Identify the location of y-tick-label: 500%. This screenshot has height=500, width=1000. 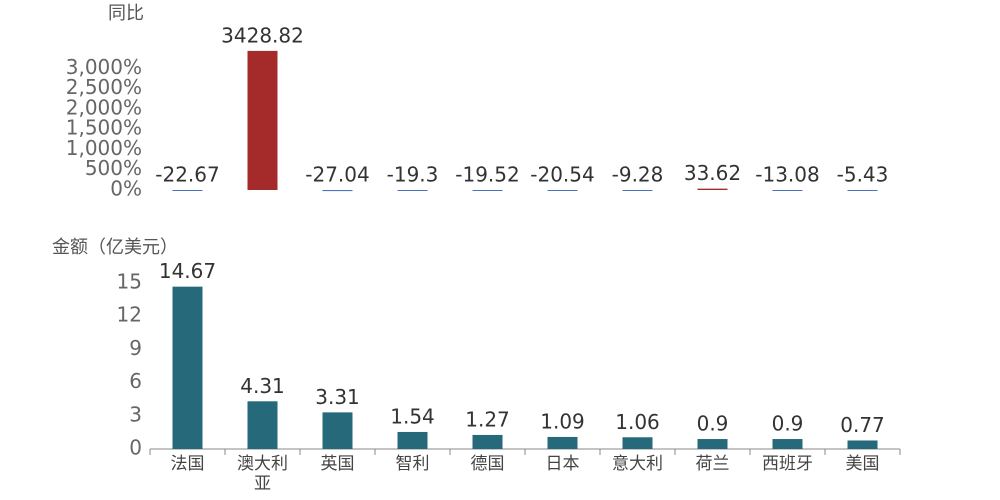
(113, 168).